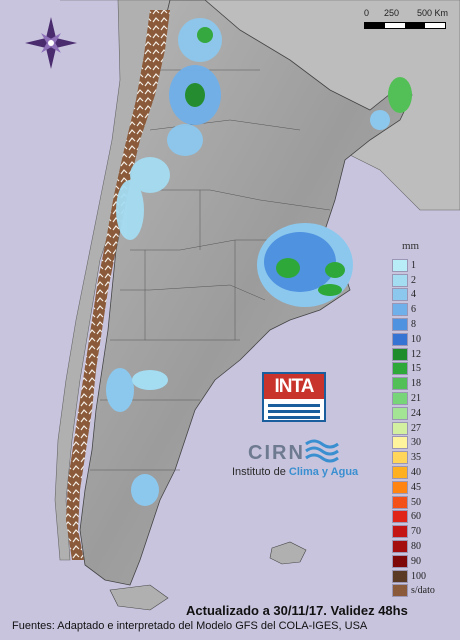  I want to click on scale-label-500: 500 Km, so click(433, 13).